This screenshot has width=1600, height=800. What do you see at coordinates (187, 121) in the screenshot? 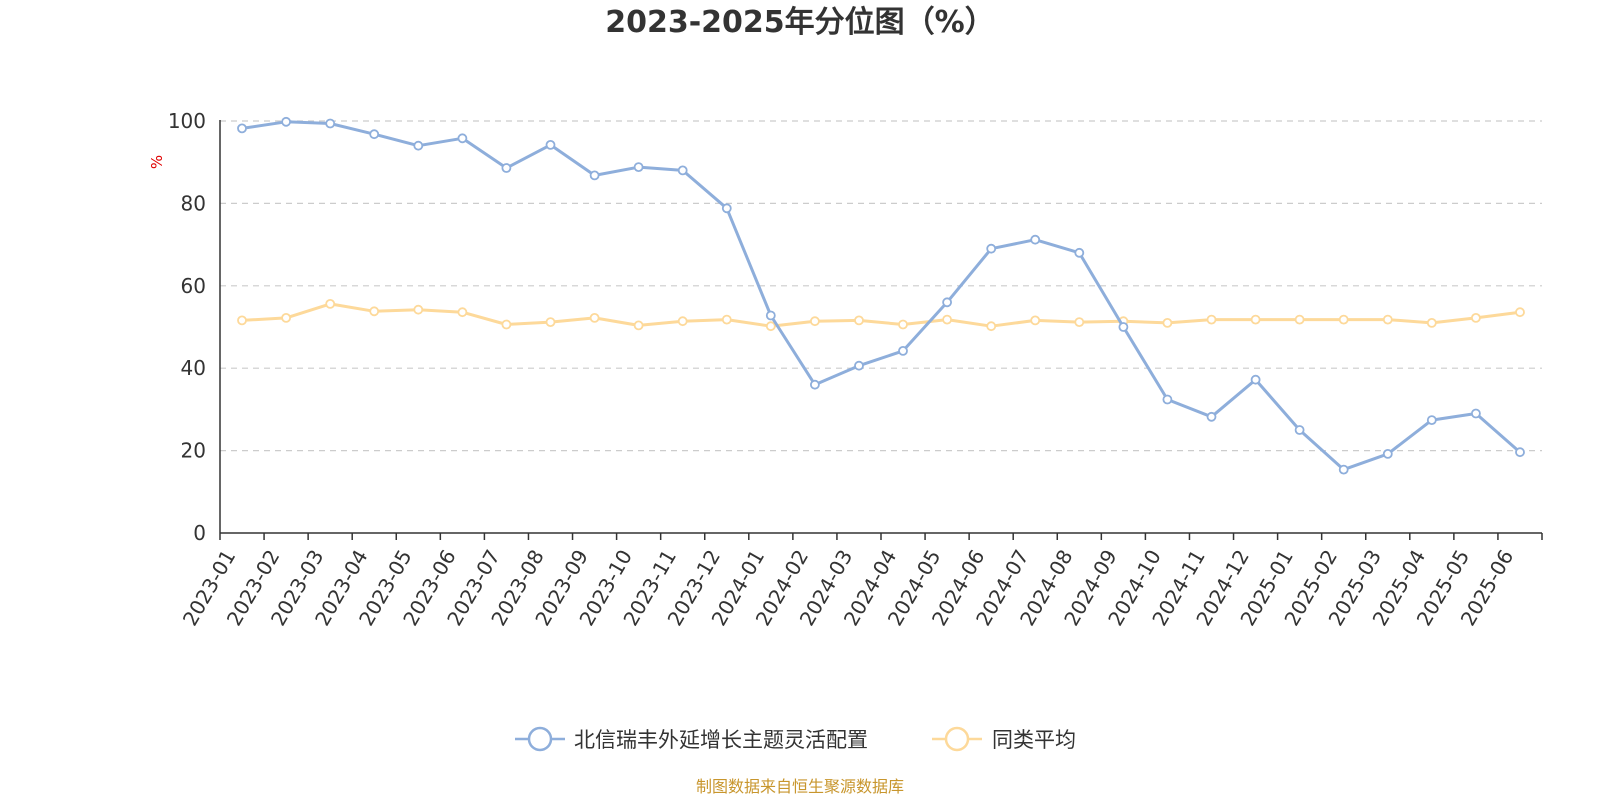
I see `y-tick-label-100: 100` at bounding box center [187, 121].